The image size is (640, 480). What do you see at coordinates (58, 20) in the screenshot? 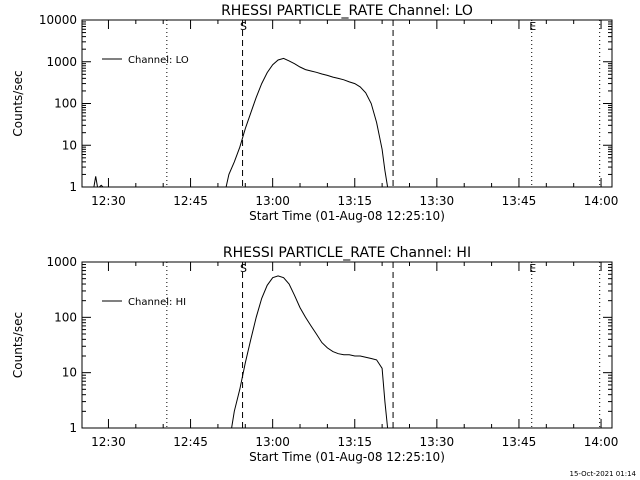
I see `y-tick-label: 10000` at bounding box center [58, 20].